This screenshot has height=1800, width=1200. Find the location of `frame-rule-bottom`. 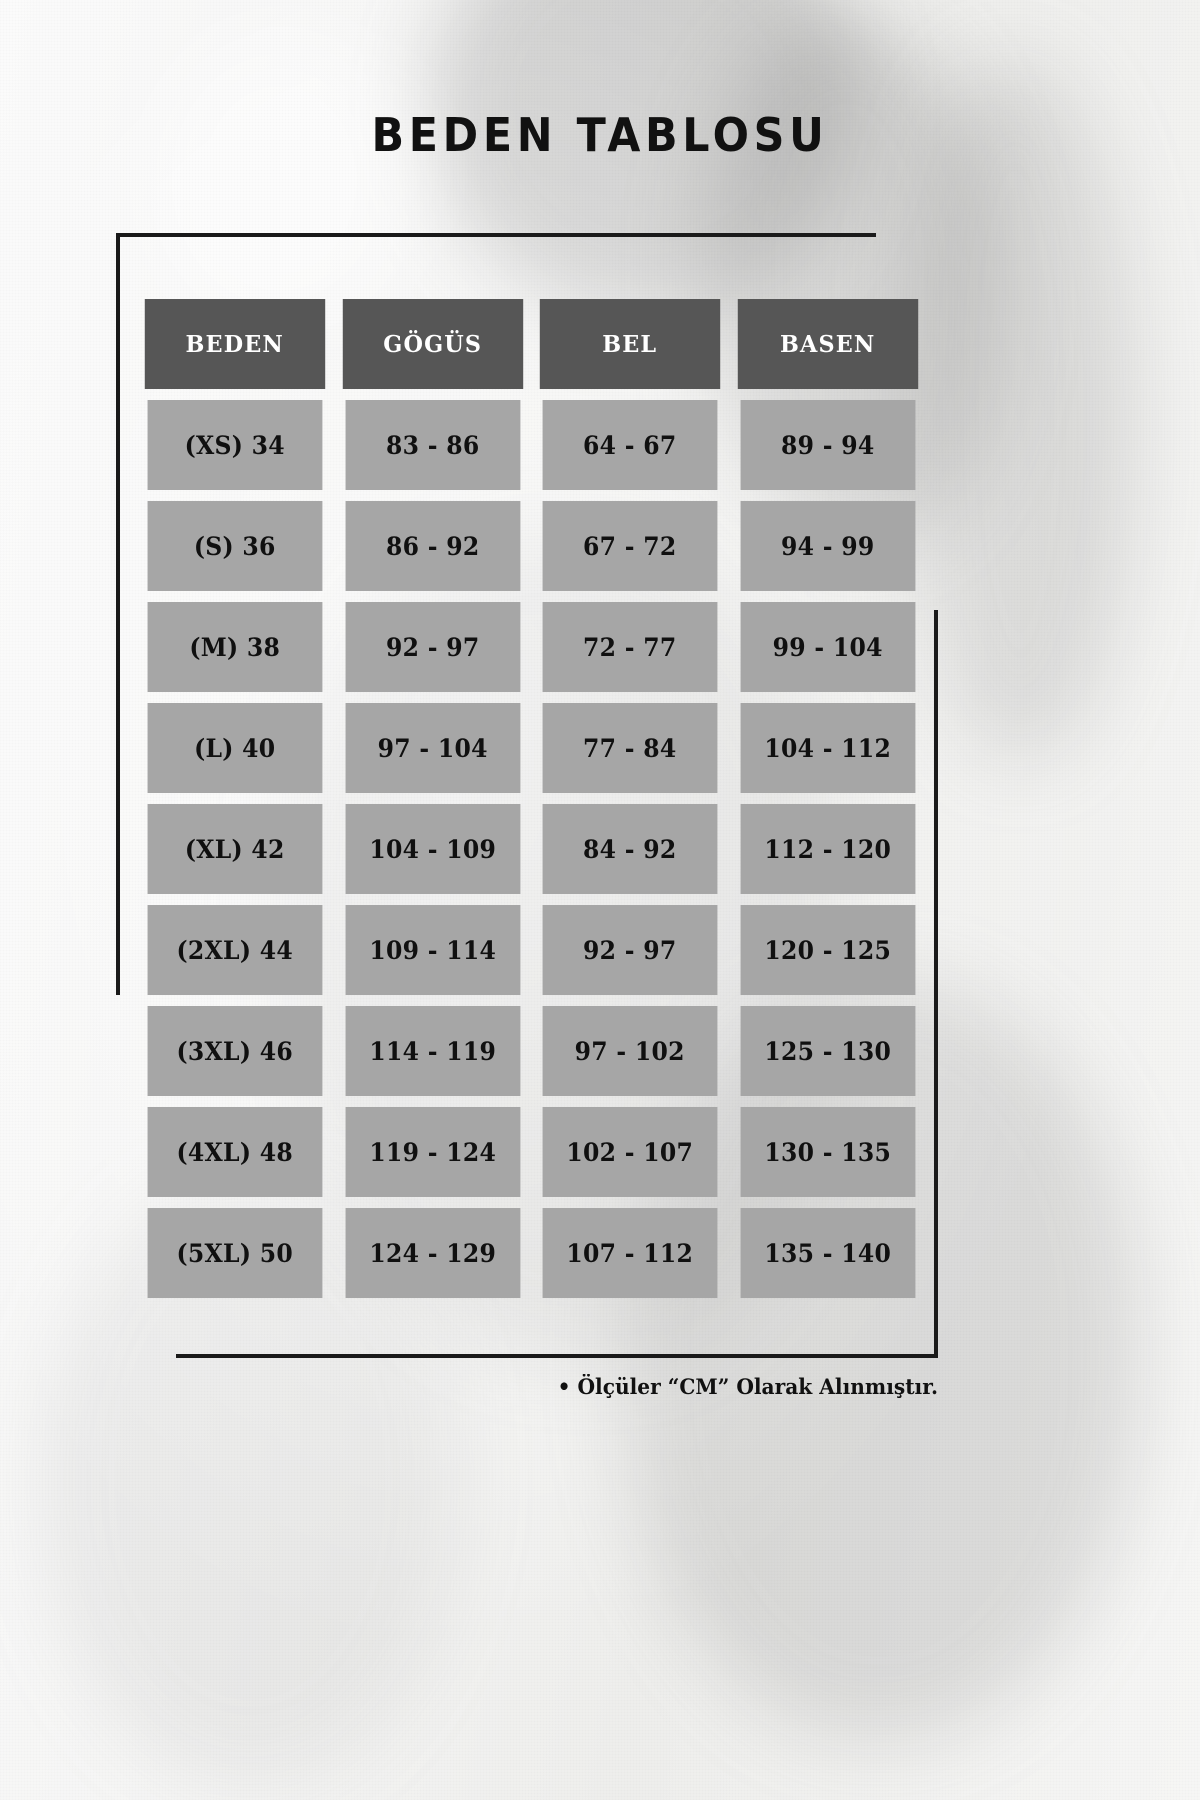

frame-rule-bottom is located at coordinates (557, 1356).